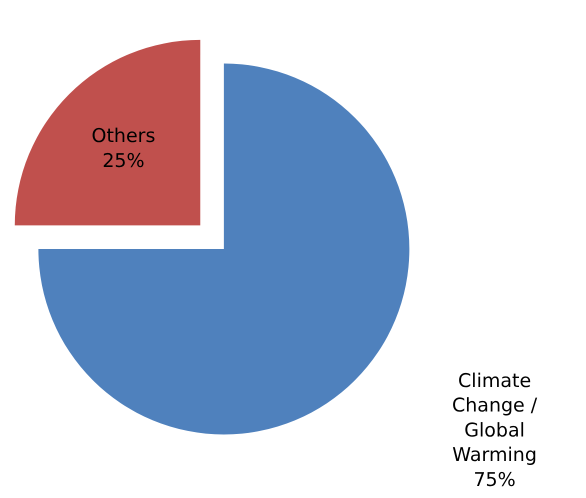 The image size is (586, 498). I want to click on slice-label: Others, so click(124, 136).